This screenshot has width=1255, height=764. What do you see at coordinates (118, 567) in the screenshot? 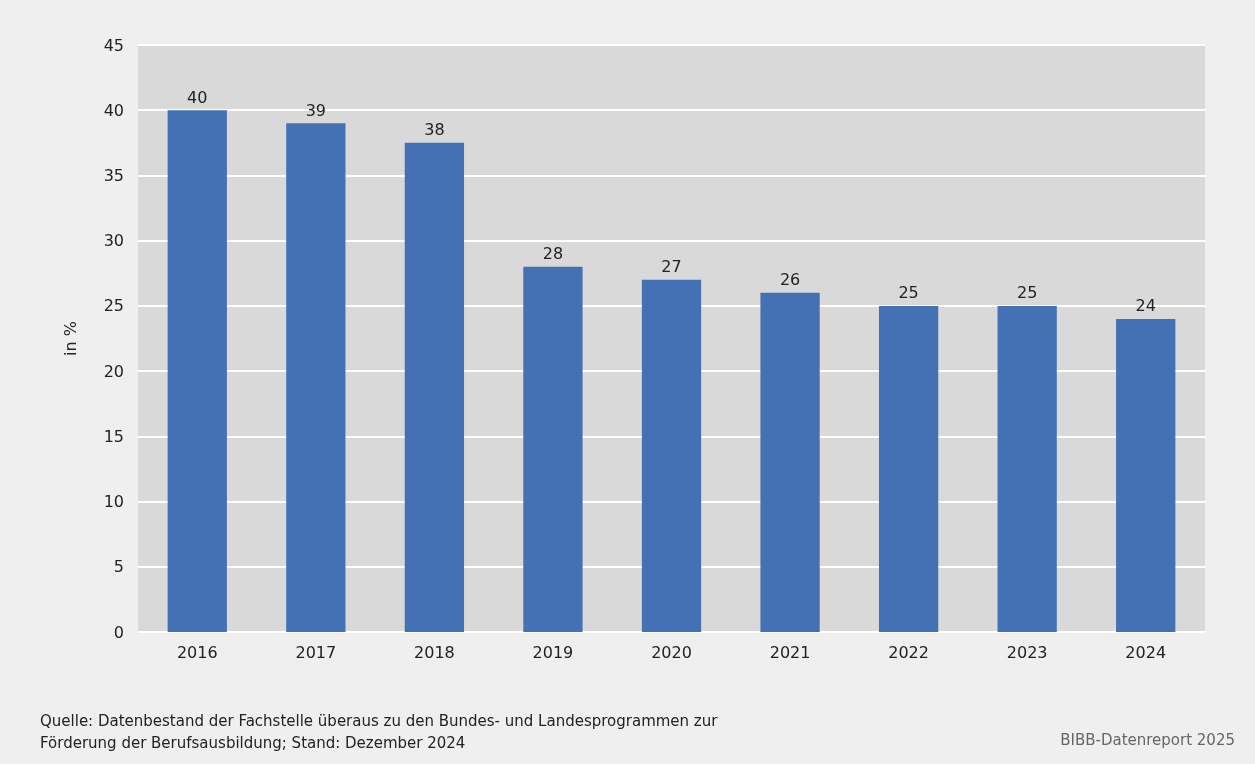
I see `y-tick-label: 5` at bounding box center [118, 567].